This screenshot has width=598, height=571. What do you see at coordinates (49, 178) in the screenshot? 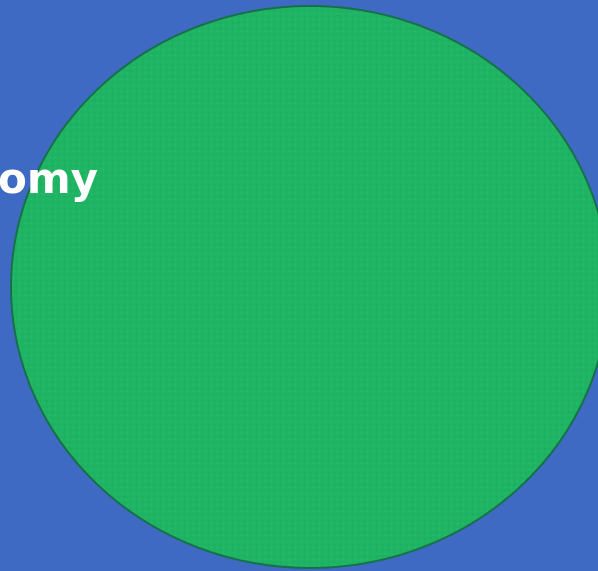
I see `partial-label: omy` at bounding box center [49, 178].